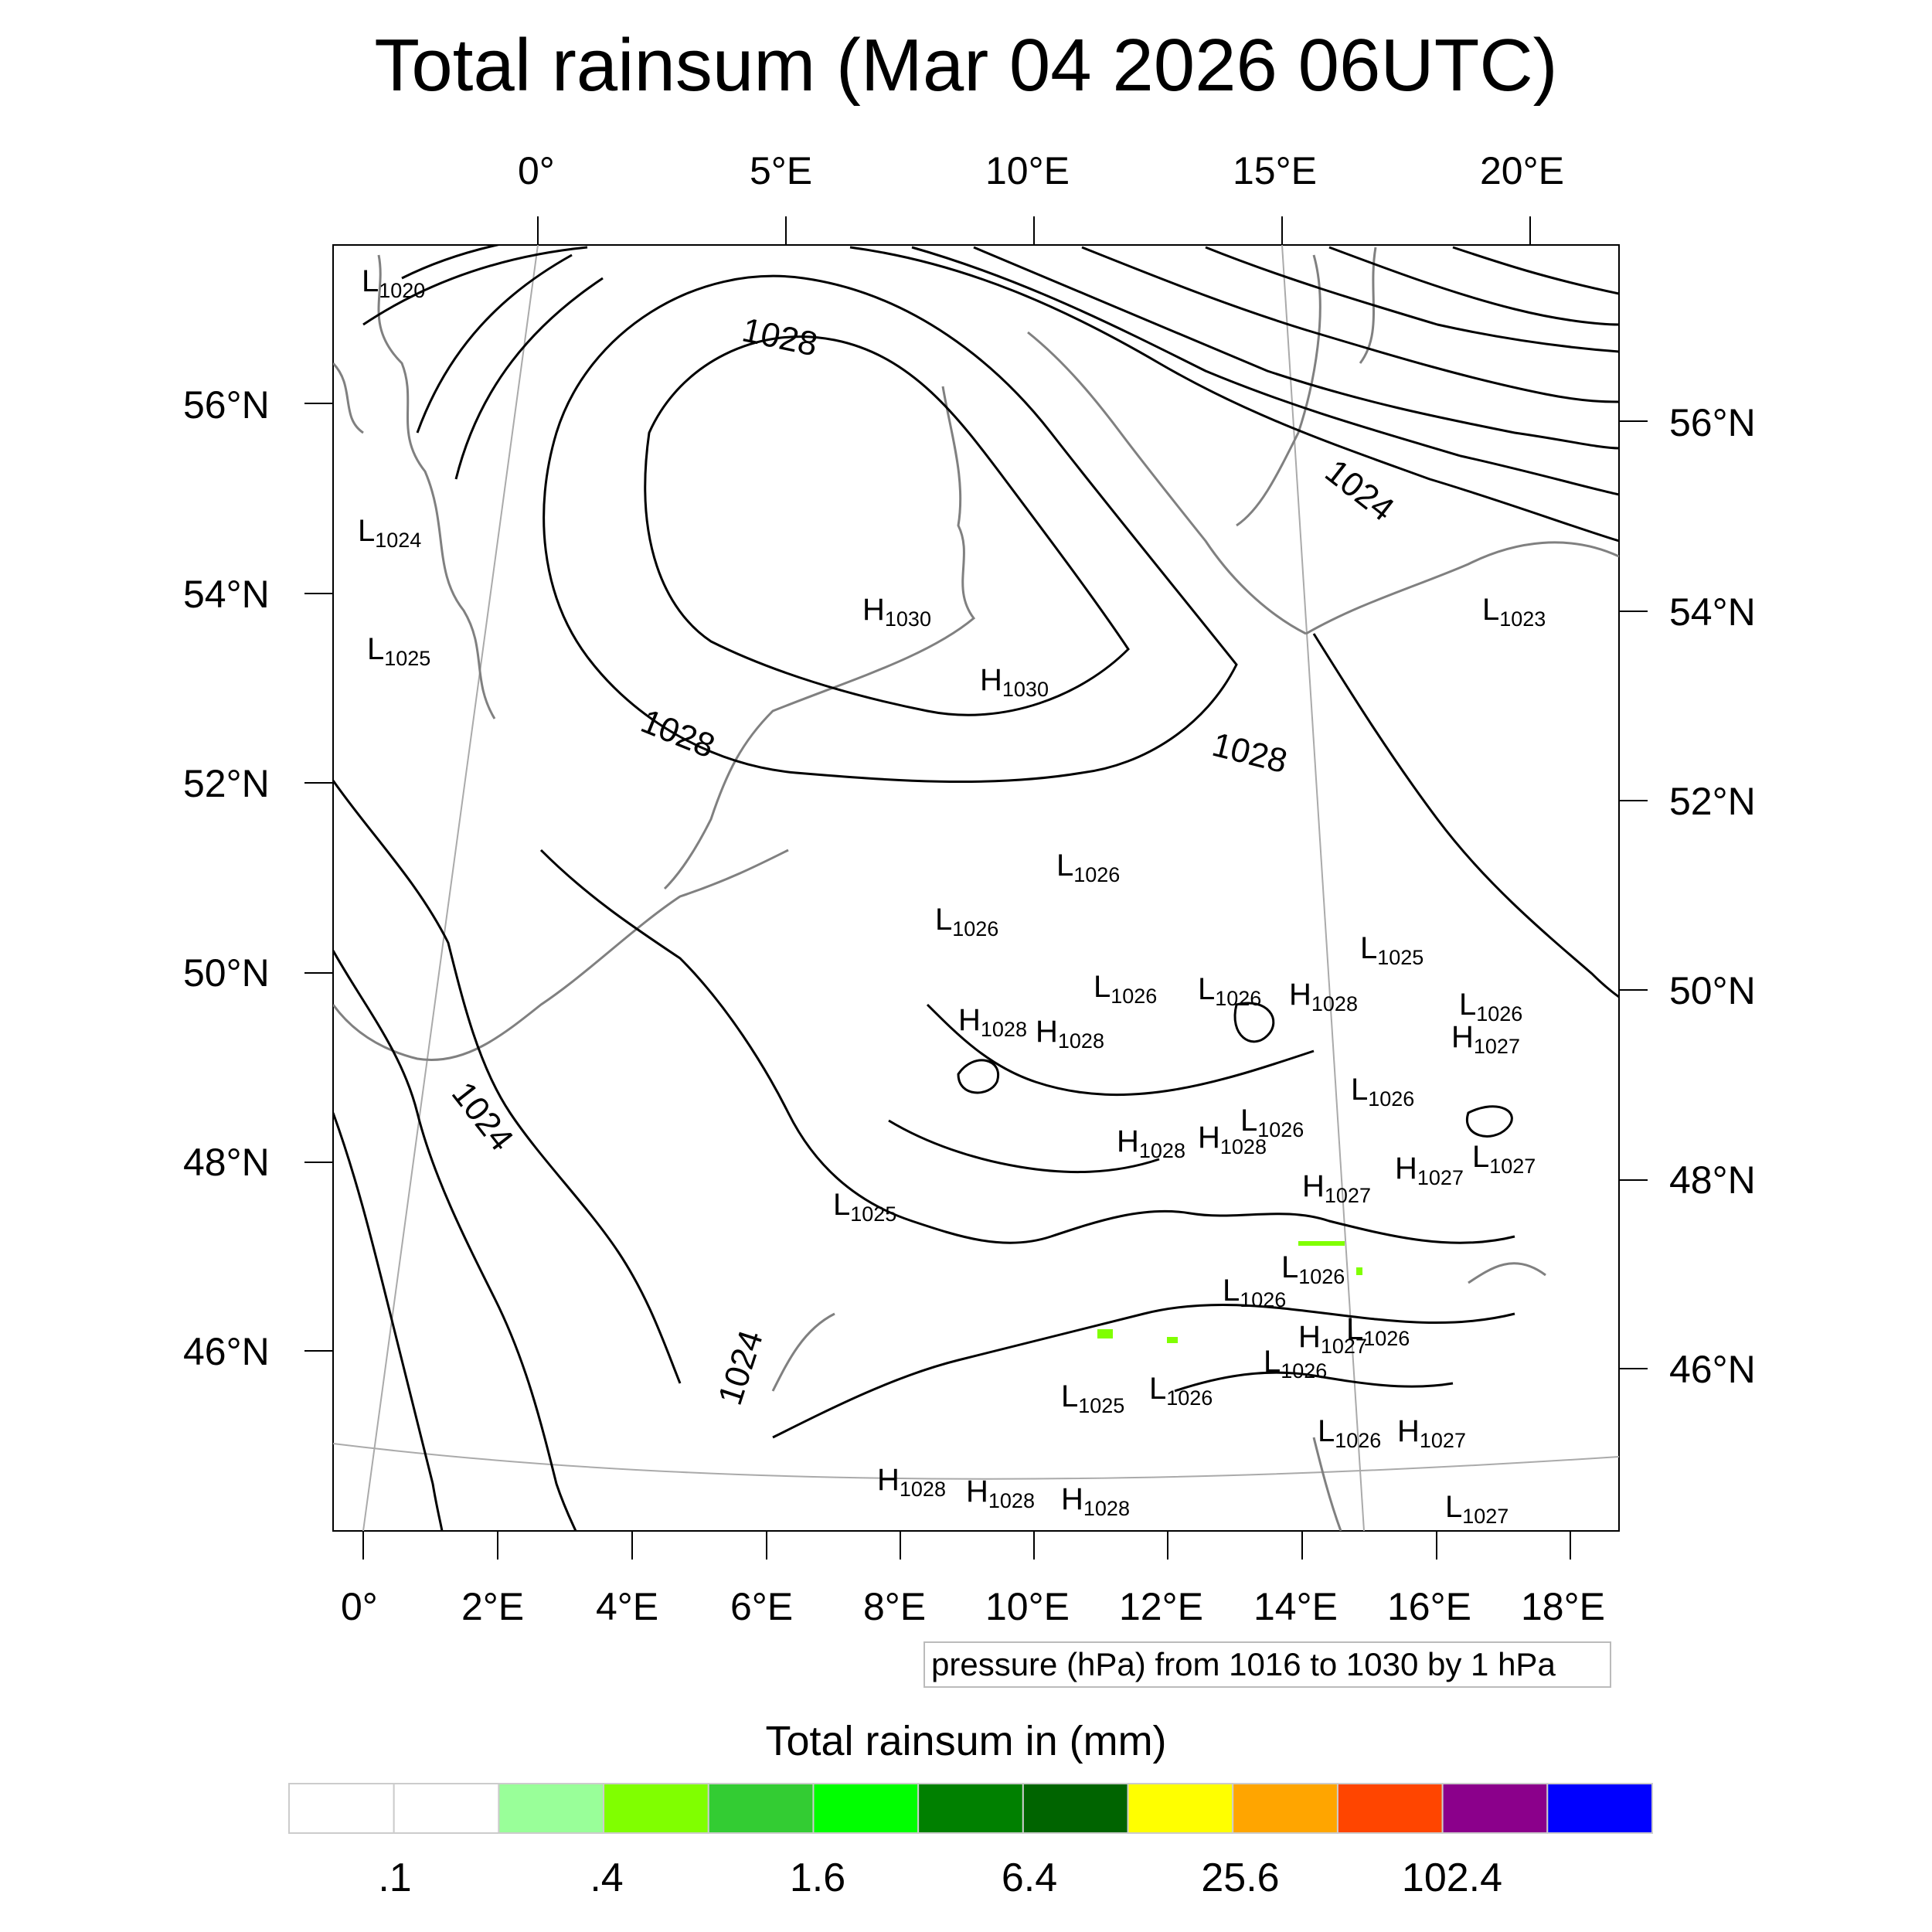 Image resolution: width=1932 pixels, height=1932 pixels. Describe the element at coordinates (1522, 170) in the screenshot. I see `top-lon-label: 20°E` at that location.